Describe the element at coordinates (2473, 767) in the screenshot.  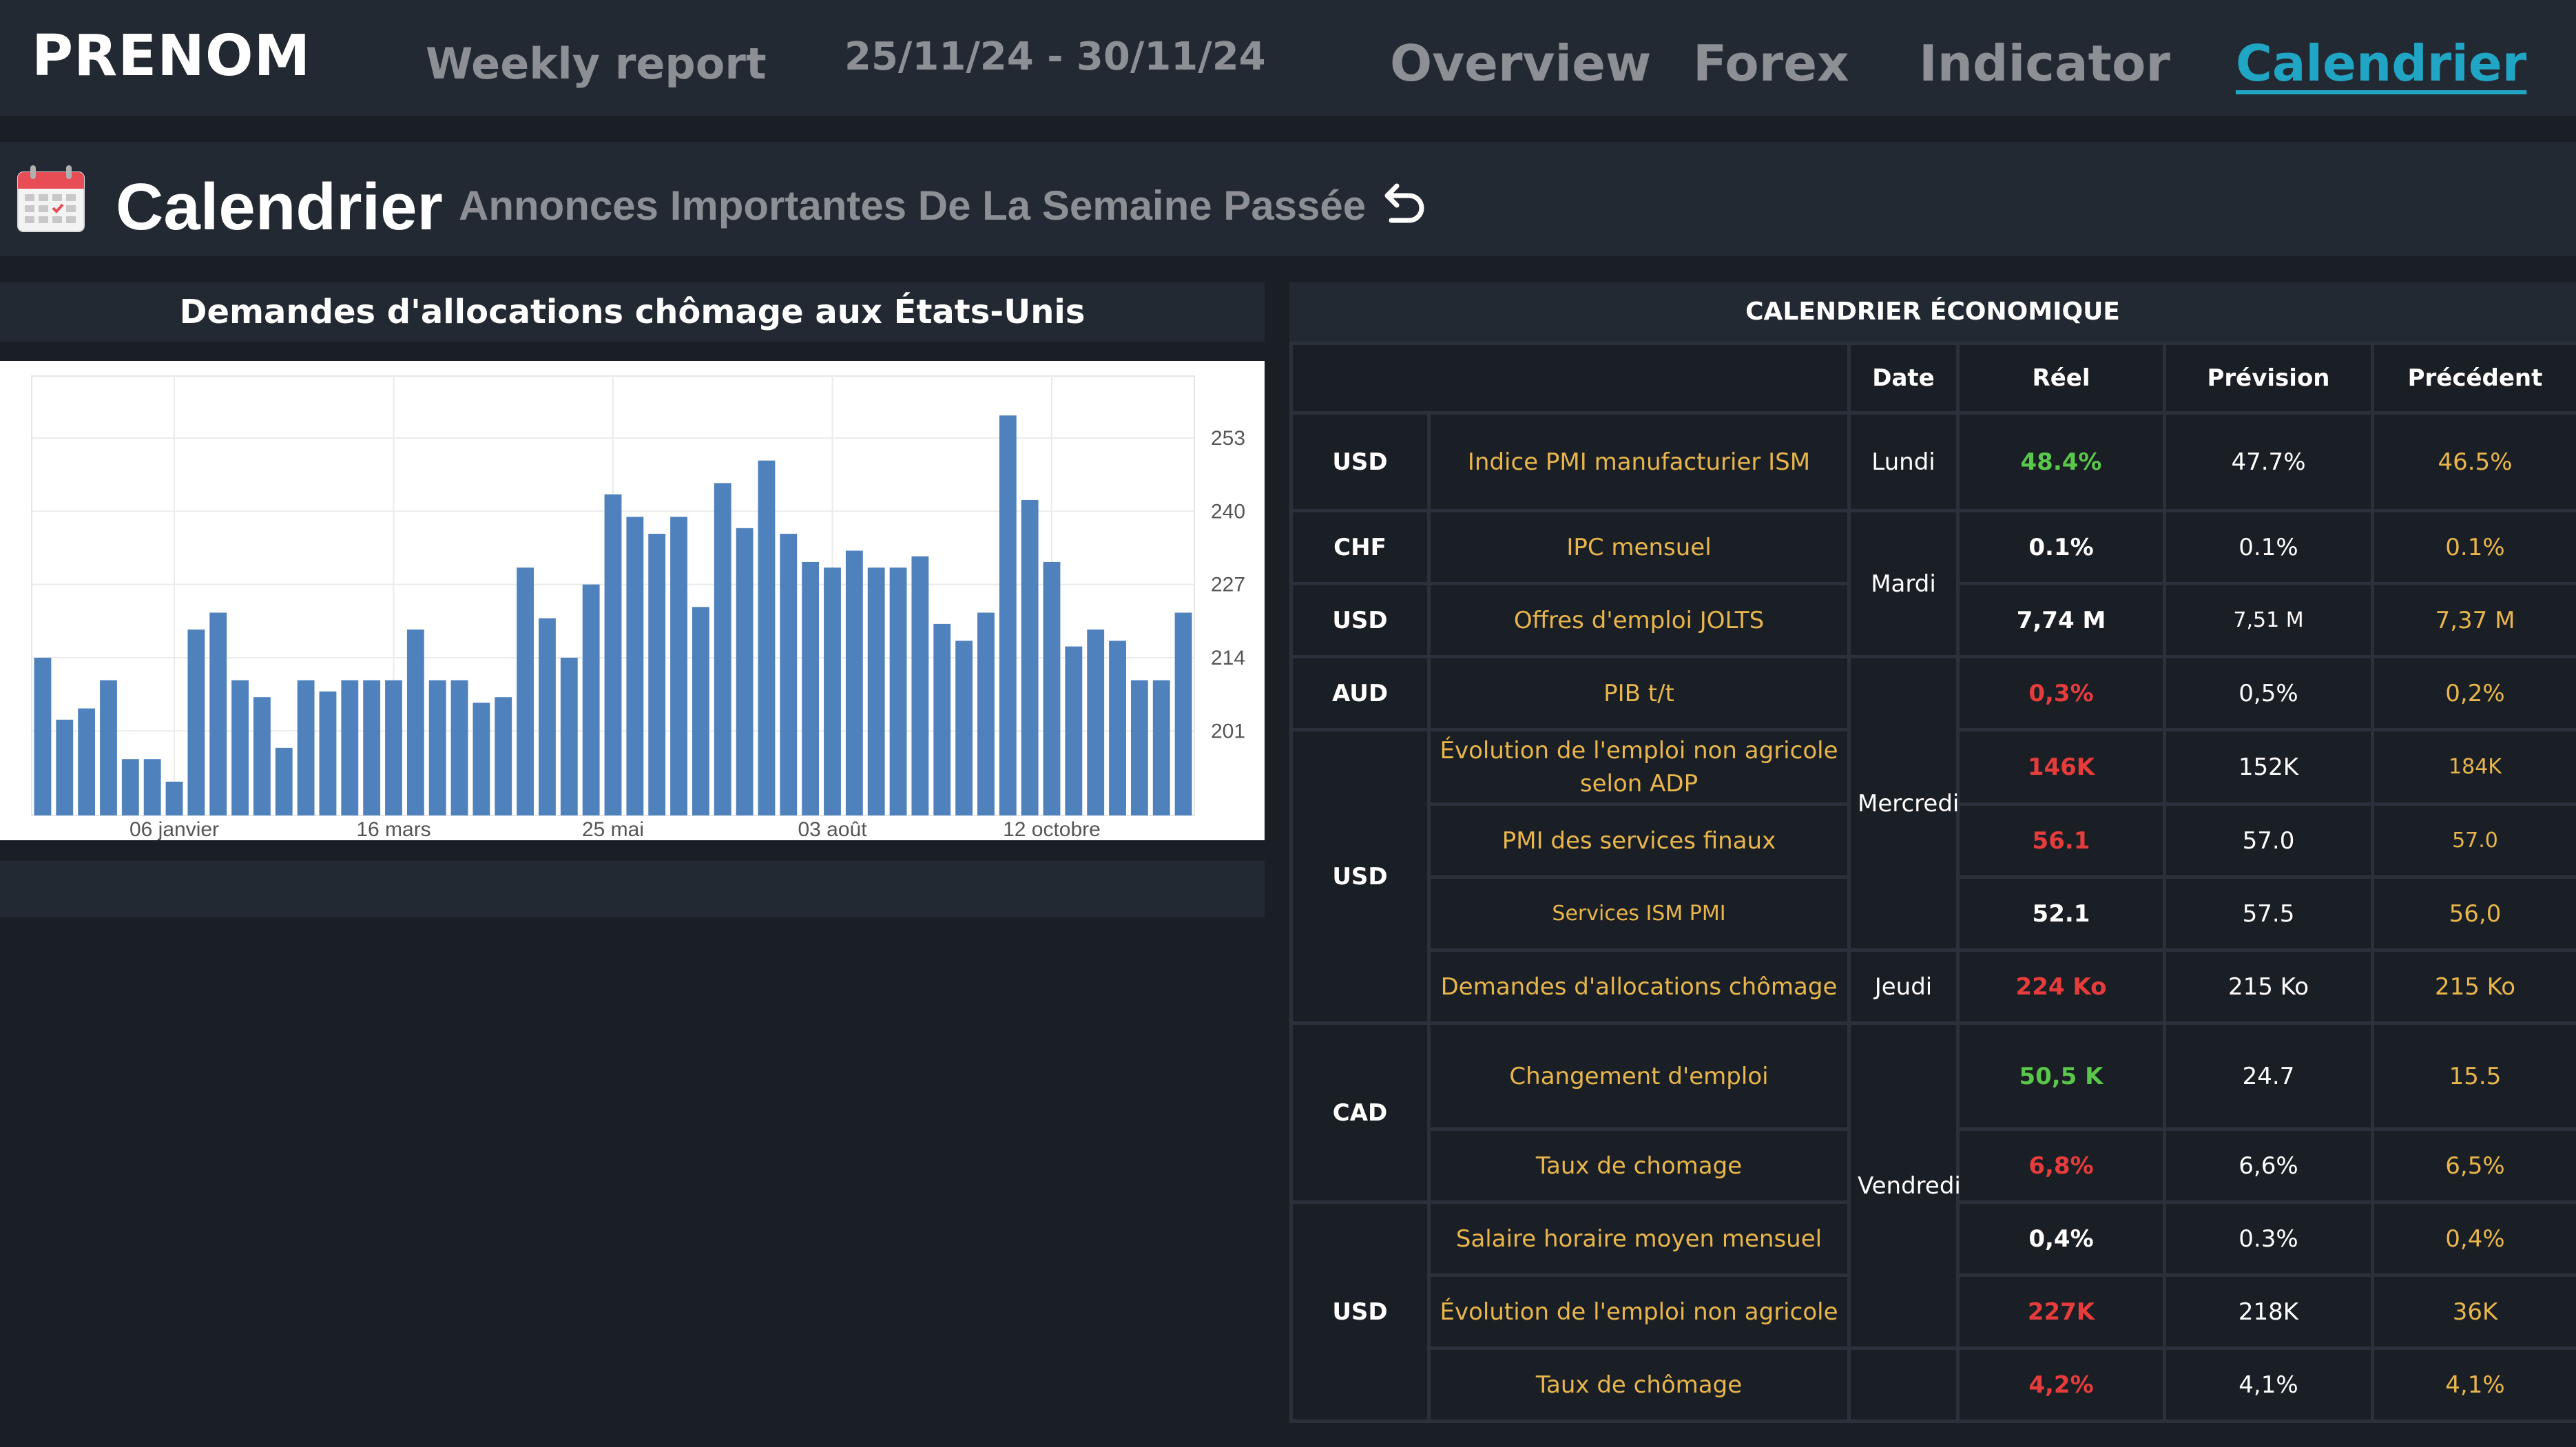
I see `previous-cell: 184K` at that location.